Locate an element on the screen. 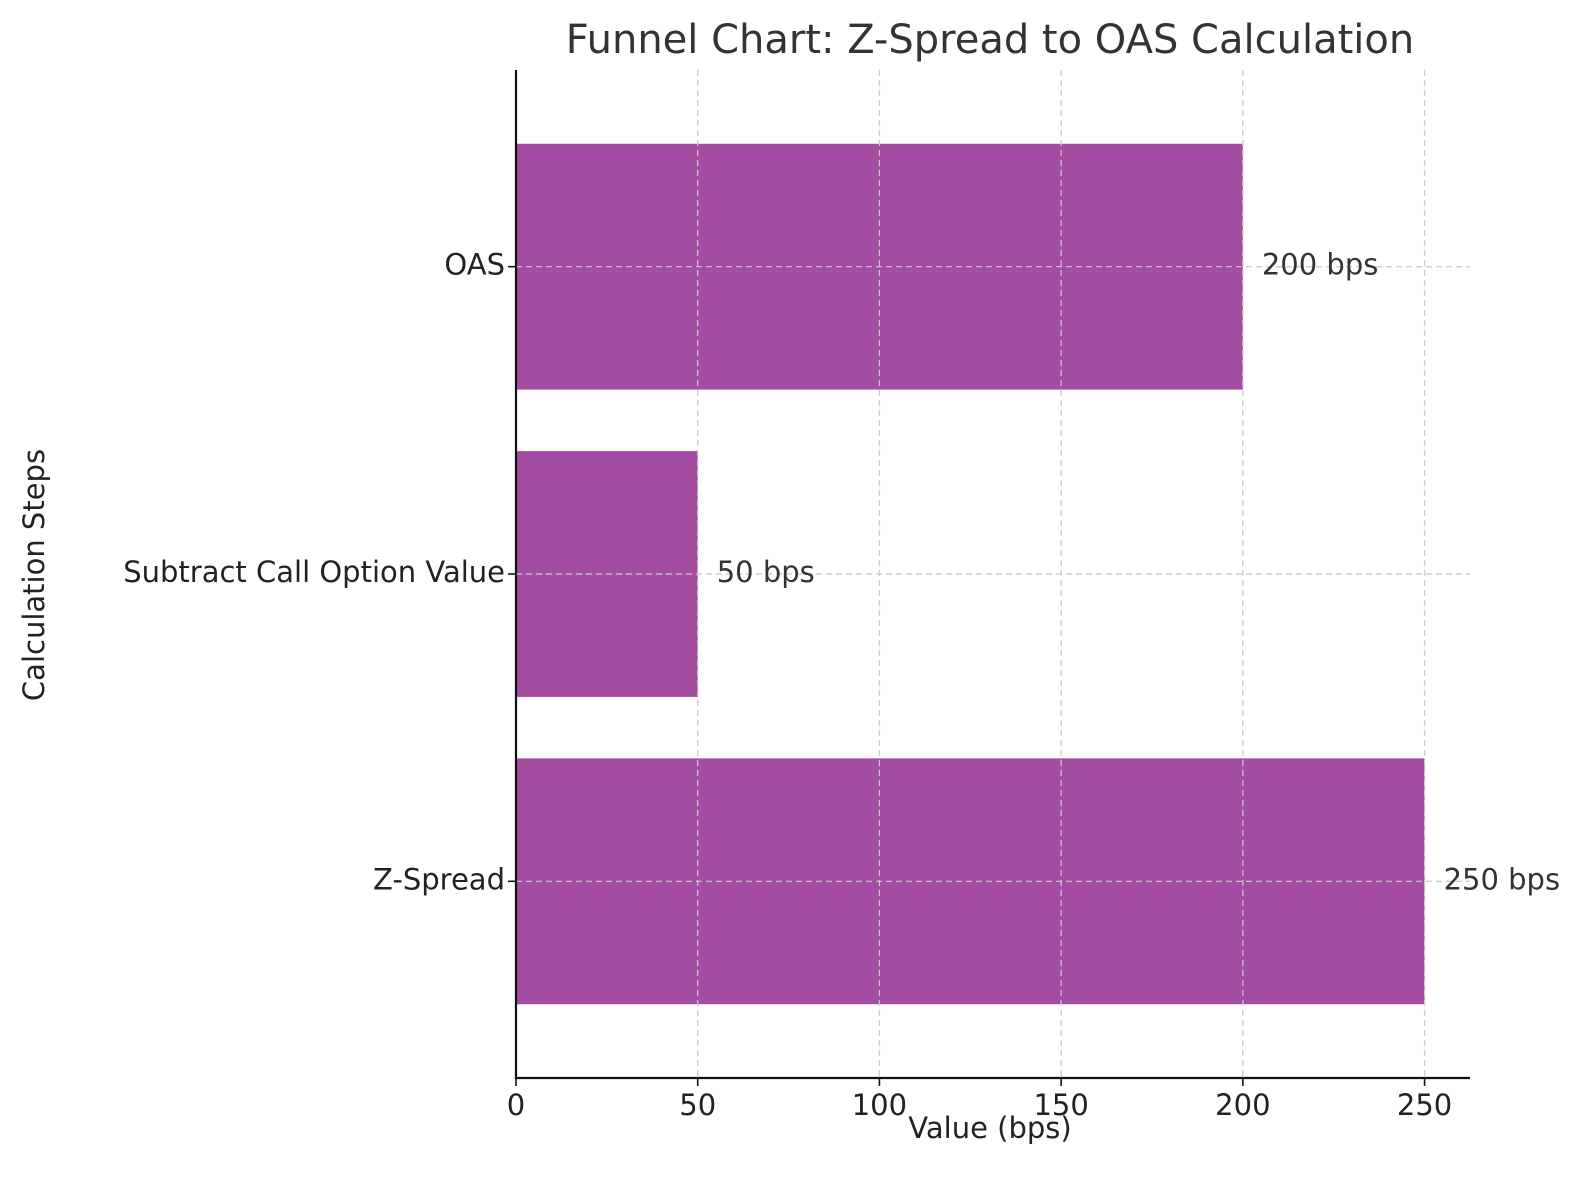  x-tick-label: 0 is located at coordinates (516, 1105).